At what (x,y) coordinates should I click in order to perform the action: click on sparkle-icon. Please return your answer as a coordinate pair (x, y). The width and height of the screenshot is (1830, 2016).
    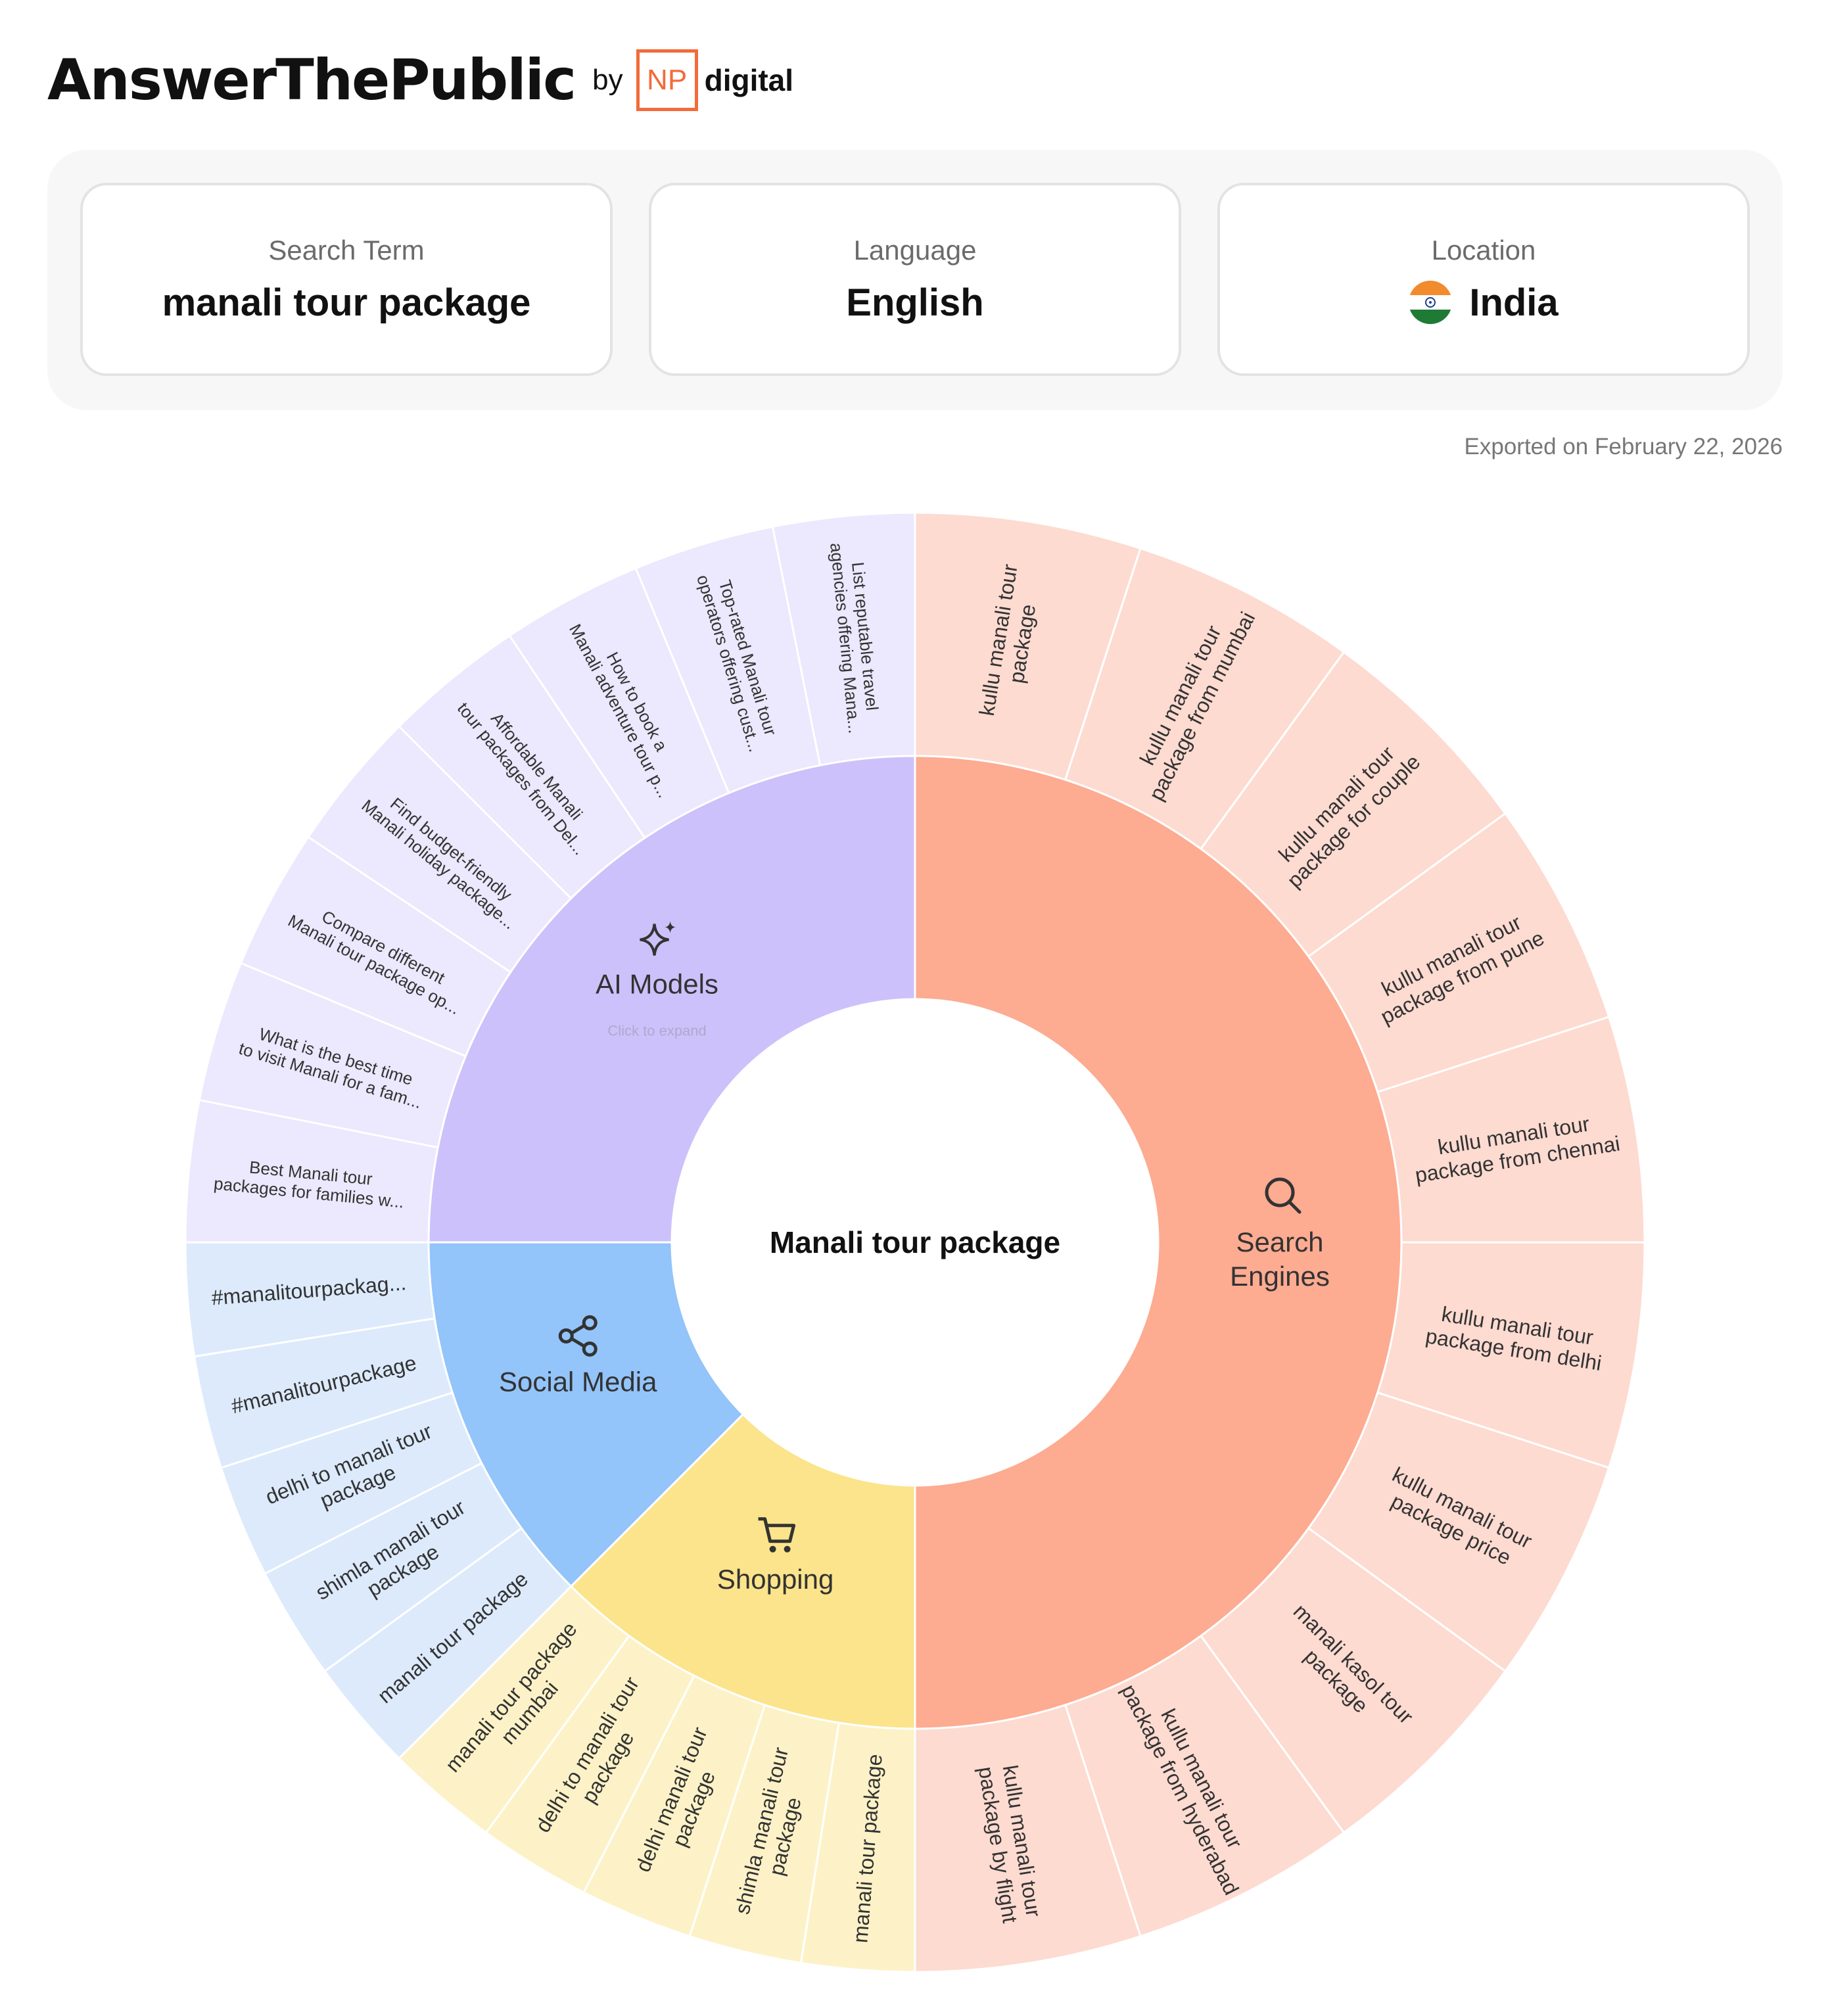
    Looking at the image, I should click on (658, 938).